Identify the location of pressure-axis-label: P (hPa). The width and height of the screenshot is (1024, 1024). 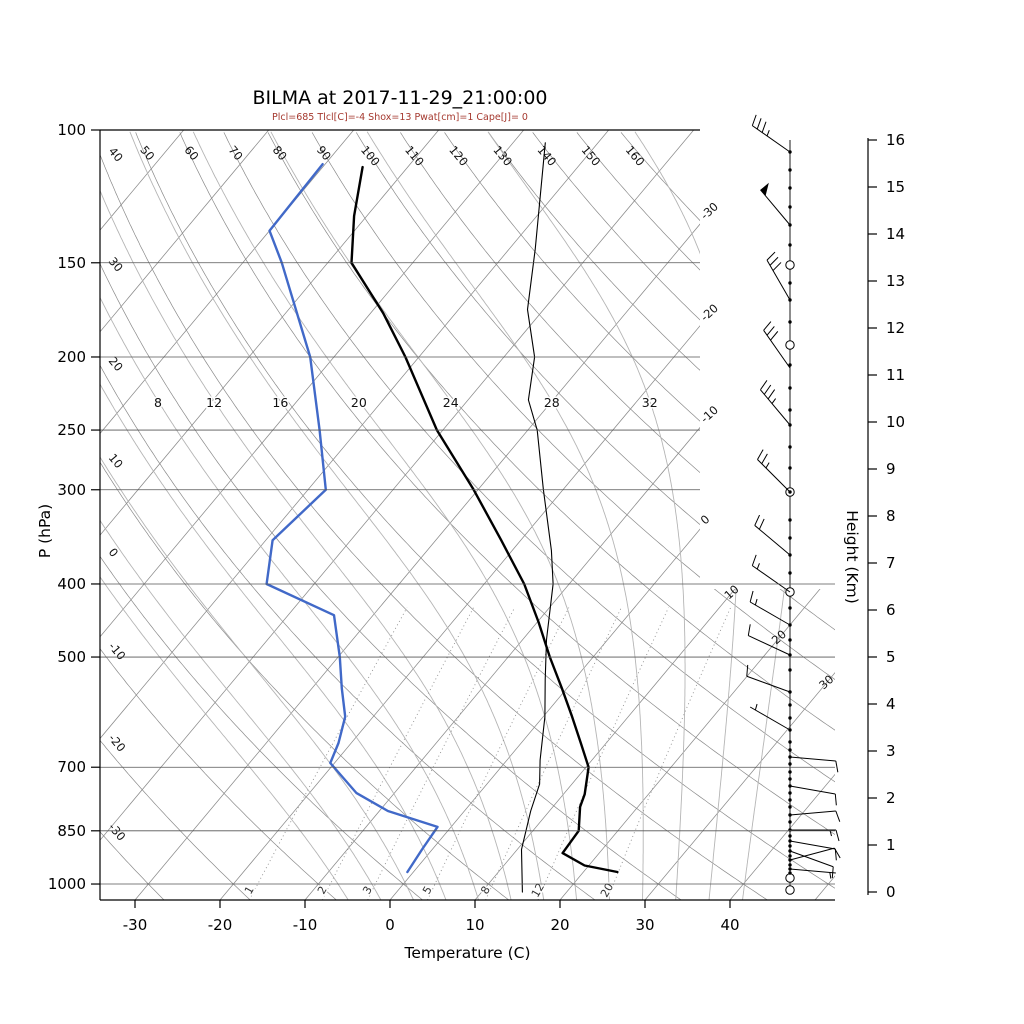
(45, 531).